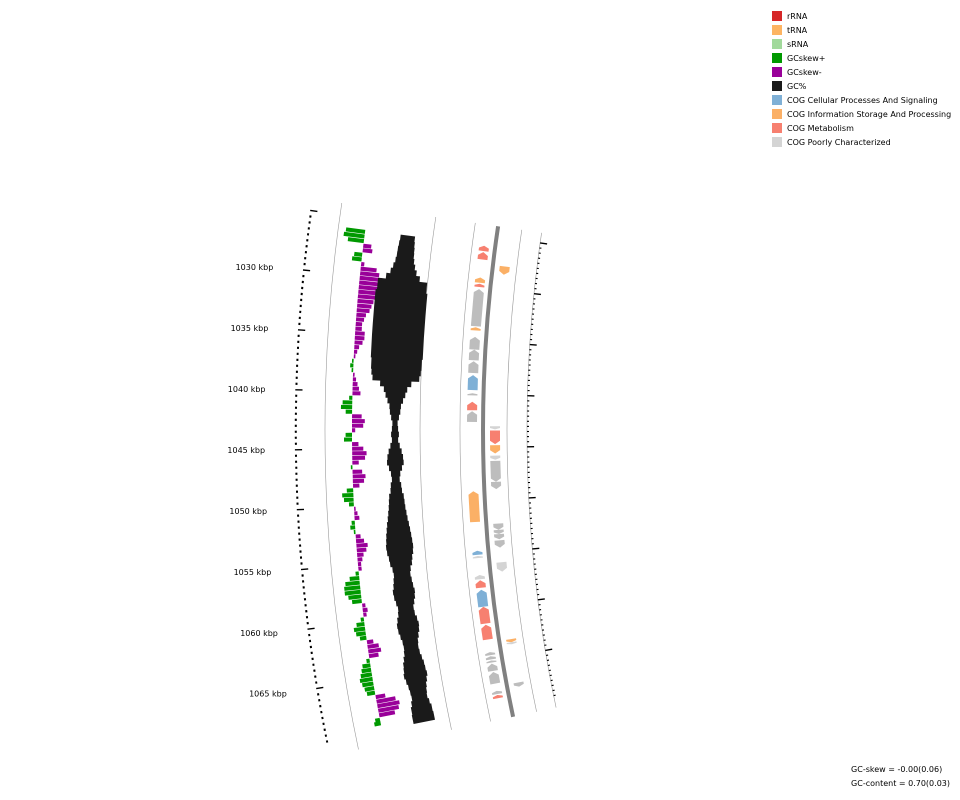 The image size is (960, 800). What do you see at coordinates (869, 114) in the screenshot?
I see `legend-label: COG Information Storage And Processing` at bounding box center [869, 114].